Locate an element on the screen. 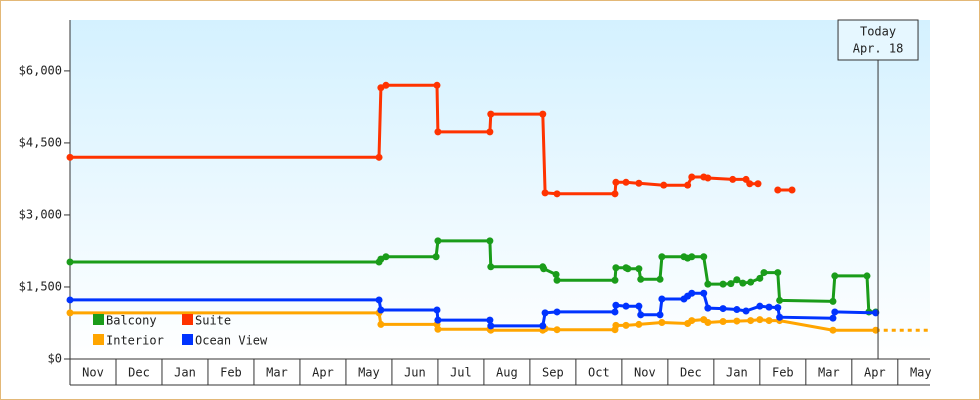 This screenshot has height=400, width=980. today-label: Apr. 18 is located at coordinates (878, 49).